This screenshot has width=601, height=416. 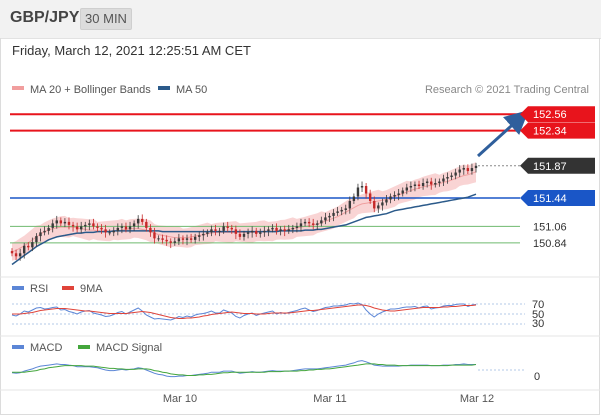 What do you see at coordinates (550, 227) in the screenshot?
I see `level-tag-label-4: 151.06` at bounding box center [550, 227].